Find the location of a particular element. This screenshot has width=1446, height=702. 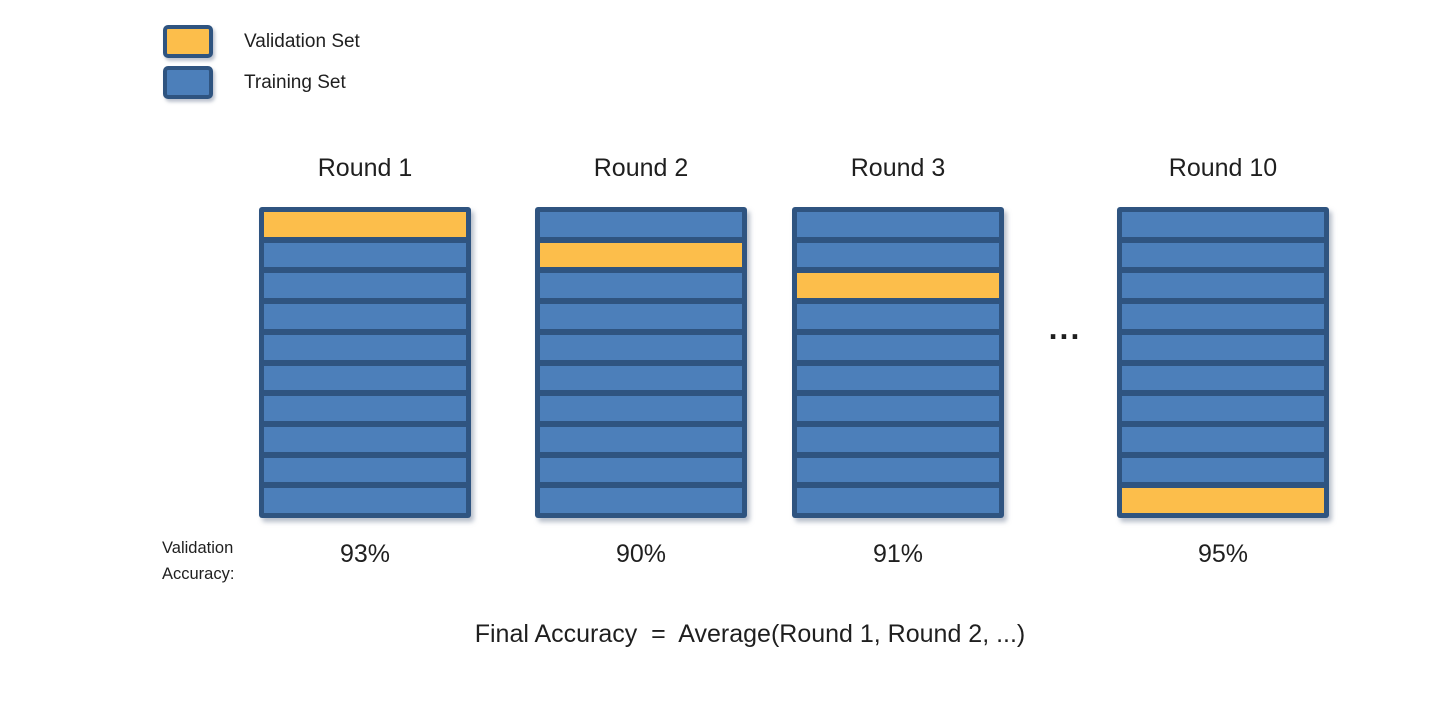

round-3-accuracy: 91% is located at coordinates (898, 554).